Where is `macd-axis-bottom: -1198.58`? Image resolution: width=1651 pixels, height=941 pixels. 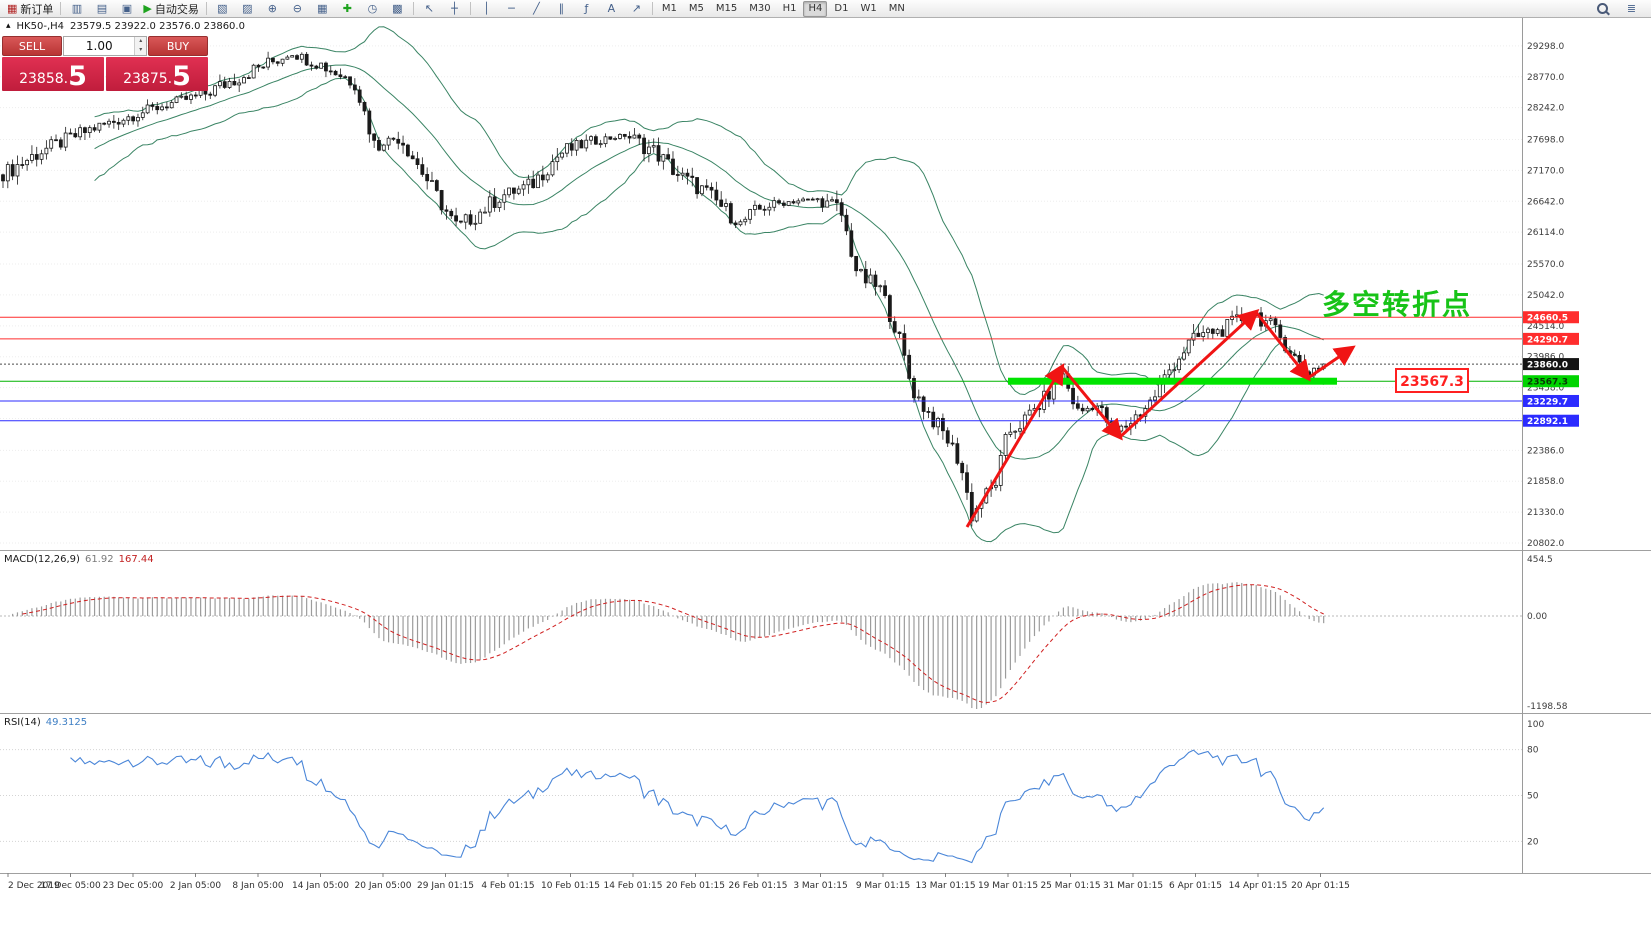
macd-axis-bottom: -1198.58 is located at coordinates (1547, 707).